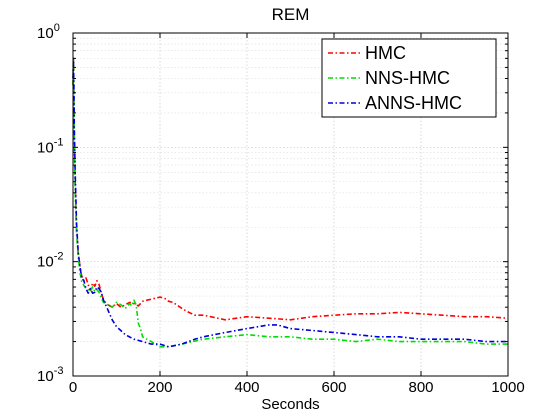  What do you see at coordinates (413, 103) in the screenshot?
I see `legend-label: ANNS-HMC` at bounding box center [413, 103].